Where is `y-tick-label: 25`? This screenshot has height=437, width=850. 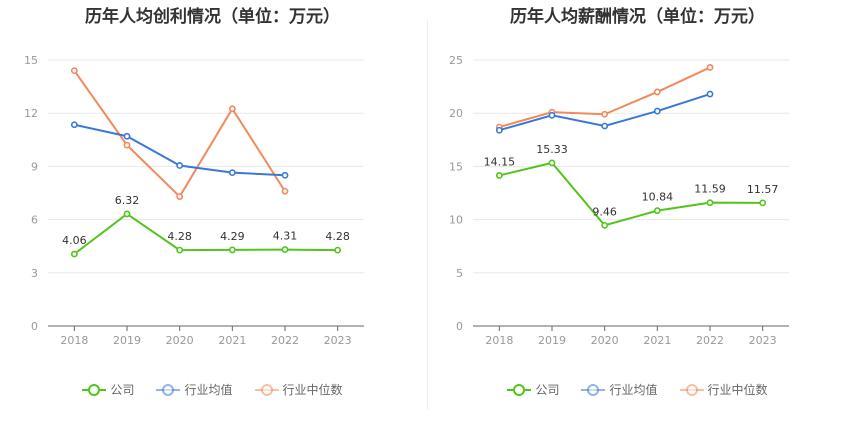
y-tick-label: 25 is located at coordinates (456, 60).